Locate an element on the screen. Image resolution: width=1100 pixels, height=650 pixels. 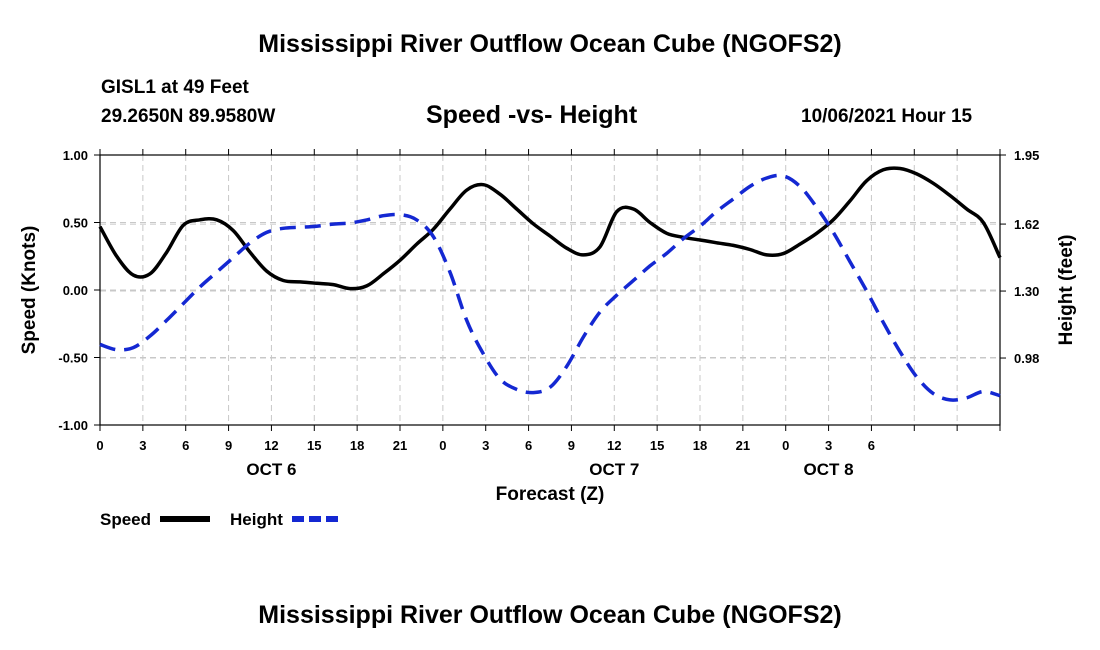
y-axis-title-right: Height (feet) is located at coordinates (1066, 290).